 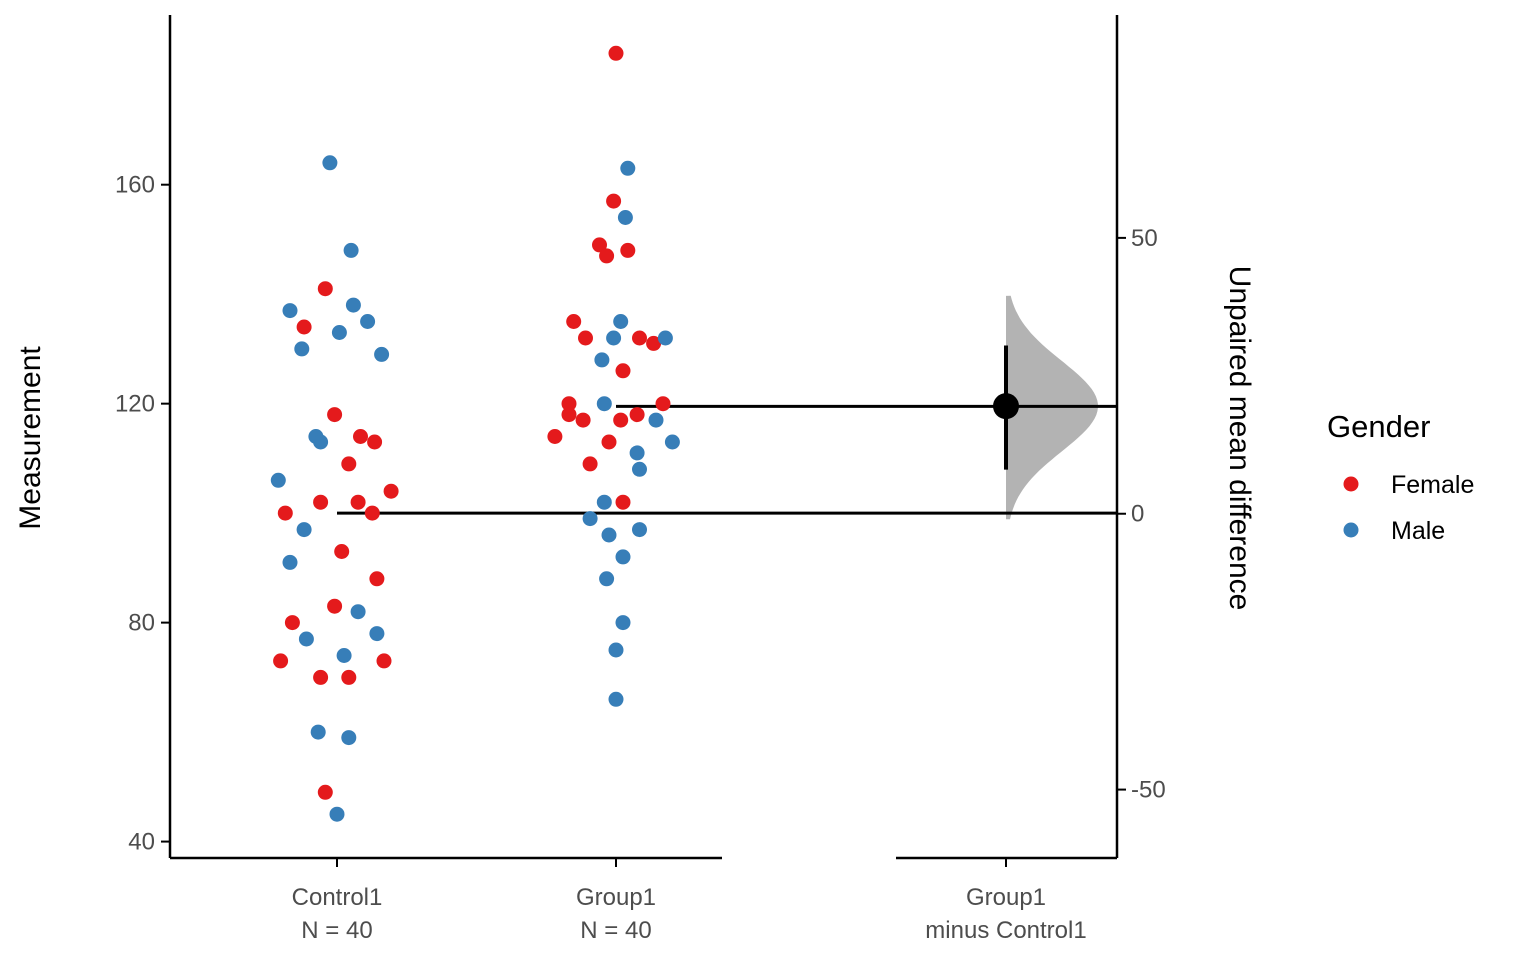 I want to click on left-tick-label: 160, so click(x=135, y=185).